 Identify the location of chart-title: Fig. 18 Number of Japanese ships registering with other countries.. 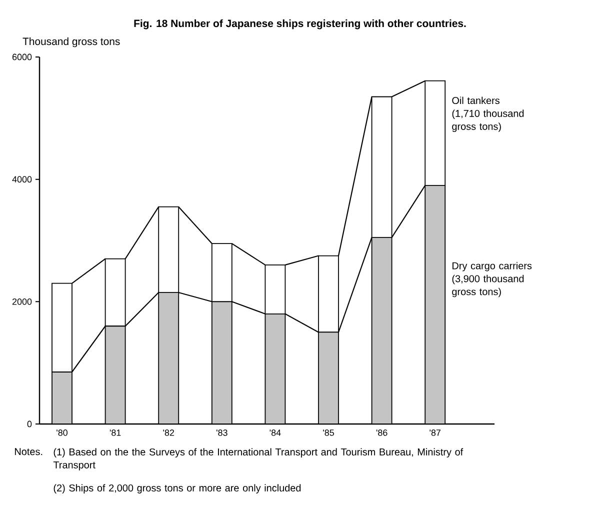
(300, 24).